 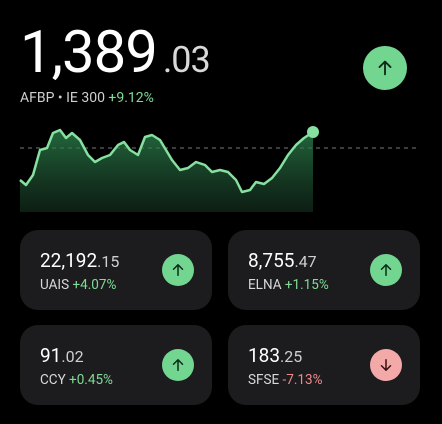 I want to click on ticker: UAIS, so click(x=55, y=285).